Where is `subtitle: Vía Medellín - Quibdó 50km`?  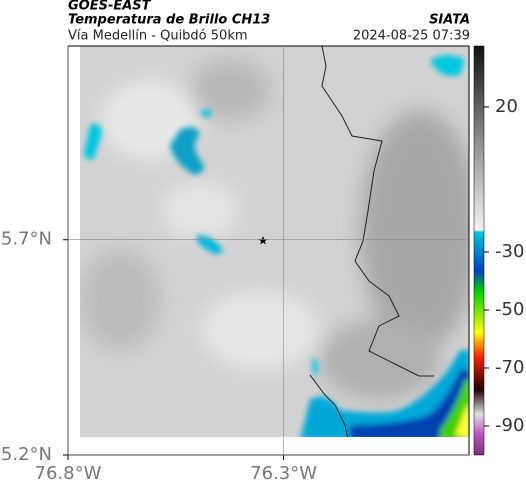
subtitle: Vía Medellín - Quibdó 50km is located at coordinates (158, 36).